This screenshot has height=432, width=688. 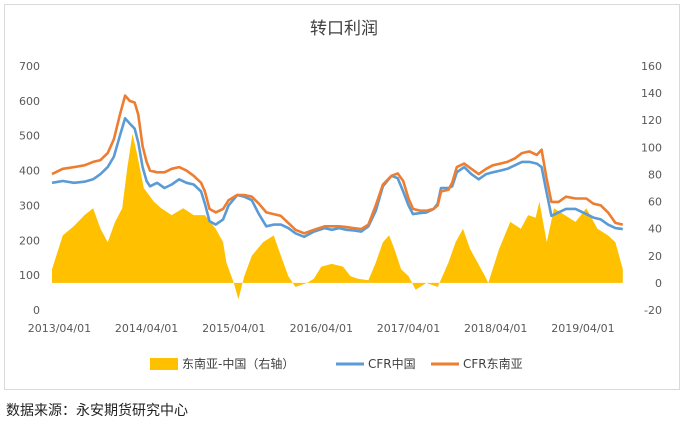 I want to click on legend-label: CFR中国, so click(x=392, y=363).